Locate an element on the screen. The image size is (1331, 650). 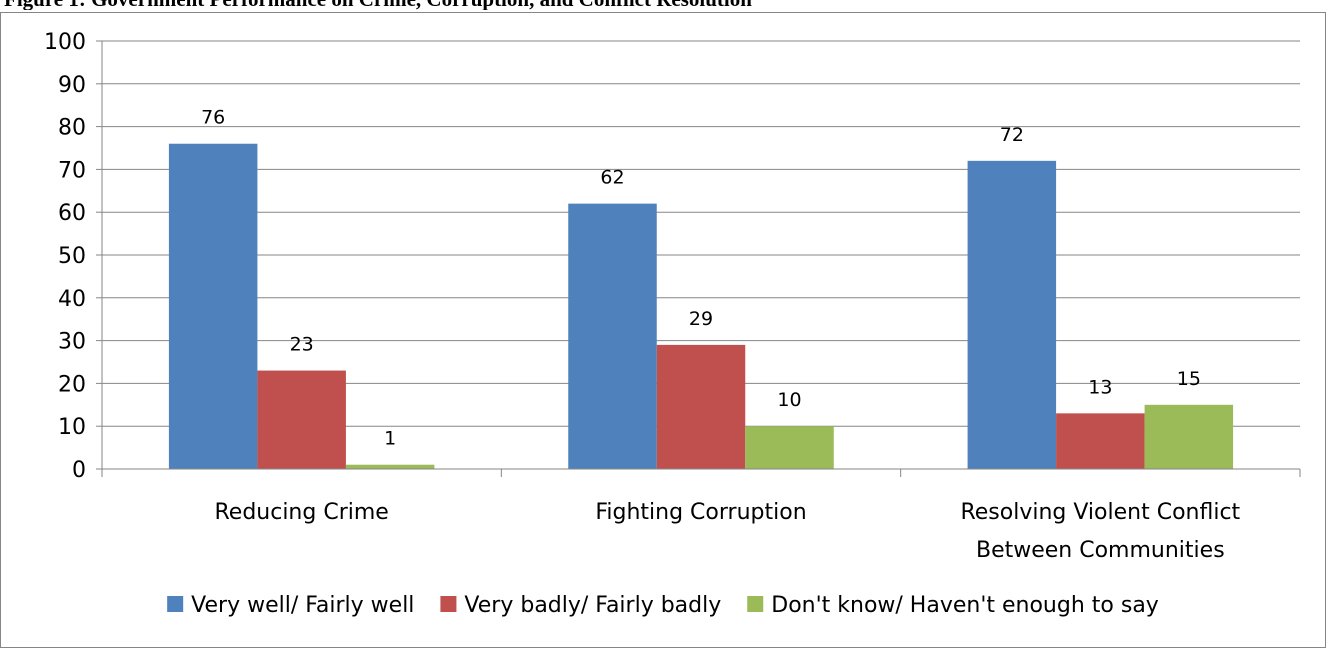
legend-item-2: Don't know/ Haven't enough to say is located at coordinates (953, 605).